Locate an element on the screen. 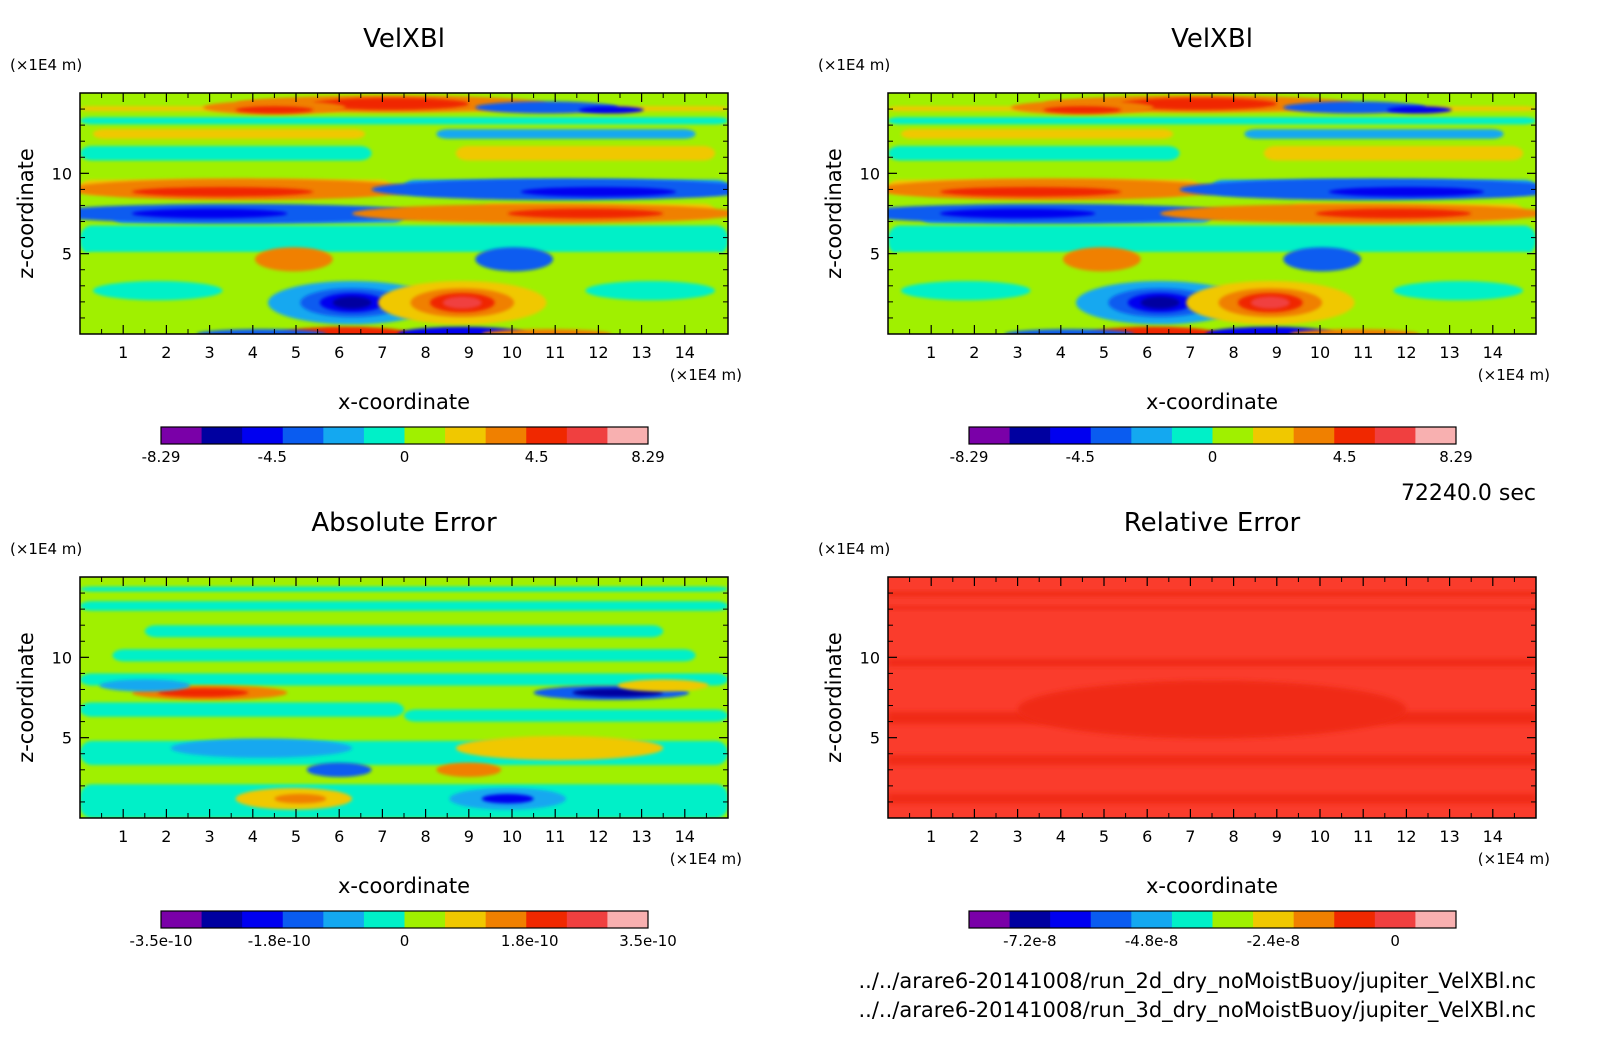 The width and height of the screenshot is (1604, 1058). x-tick-label: 4 is located at coordinates (1061, 836).